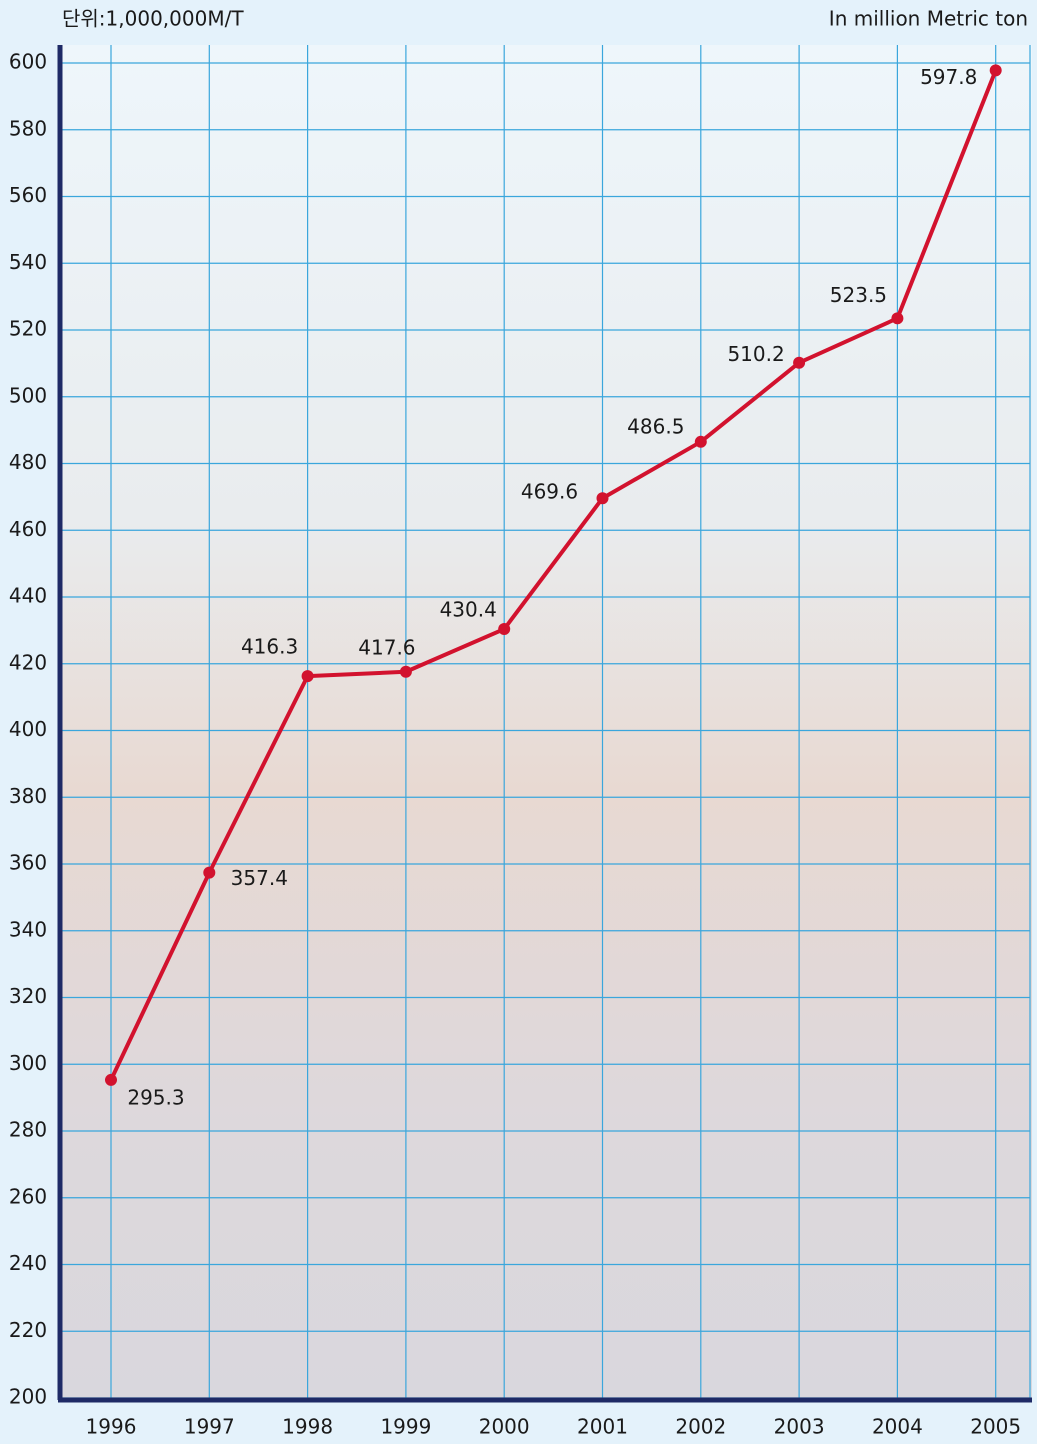 The width and height of the screenshot is (1037, 1444). I want to click on data-label: 357.4, so click(259, 878).